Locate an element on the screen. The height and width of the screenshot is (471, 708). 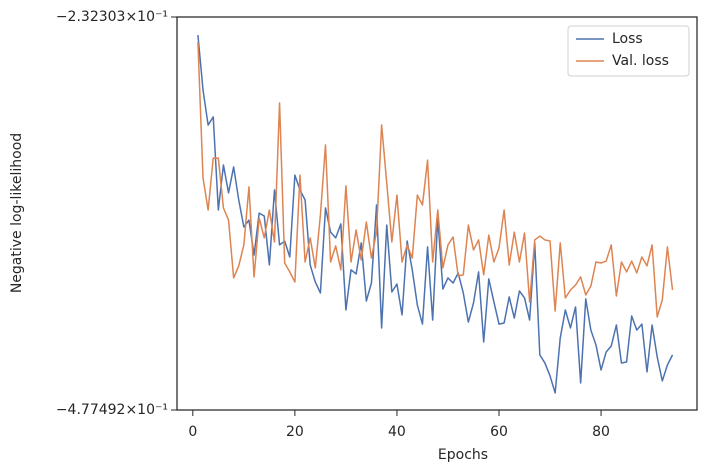
legend-label: Loss is located at coordinates (627, 39).